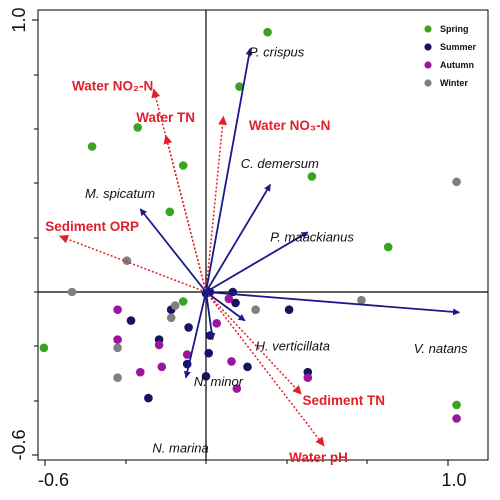 This screenshot has width=500, height=500. Describe the element at coordinates (280, 163) in the screenshot. I see `species-label-c-demersum: C. demersum` at that location.